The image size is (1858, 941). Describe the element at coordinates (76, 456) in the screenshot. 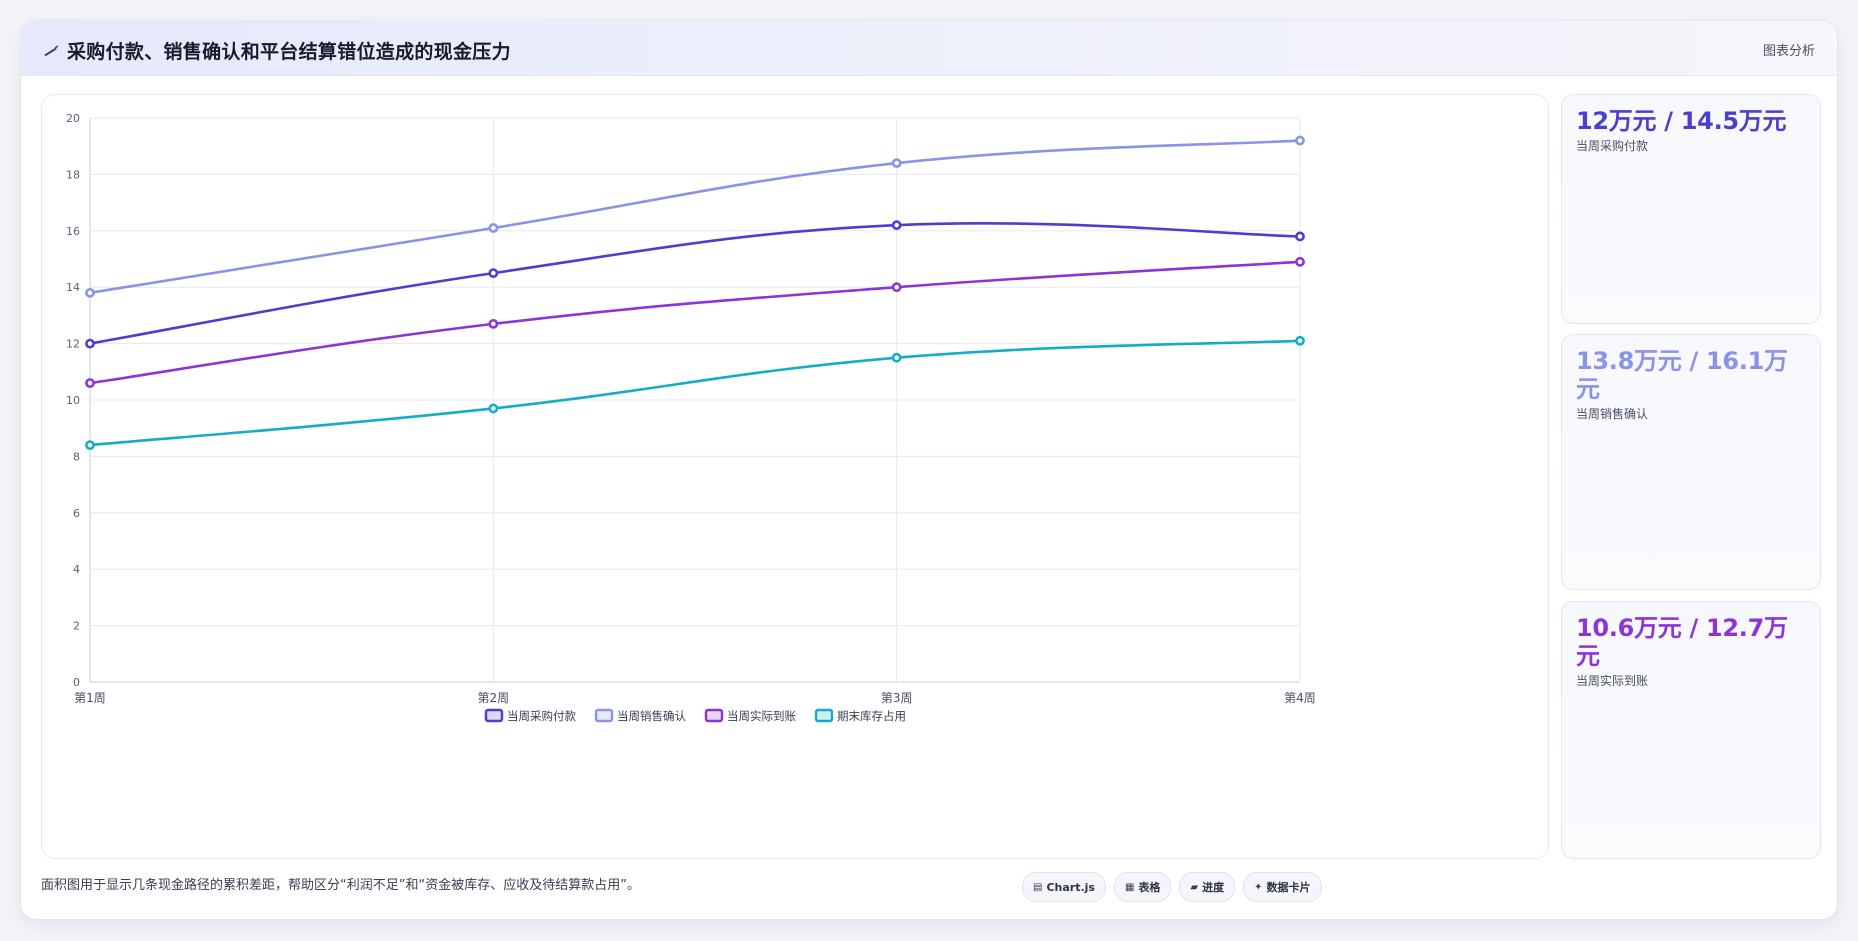

I see `y-tick-label: 8` at that location.